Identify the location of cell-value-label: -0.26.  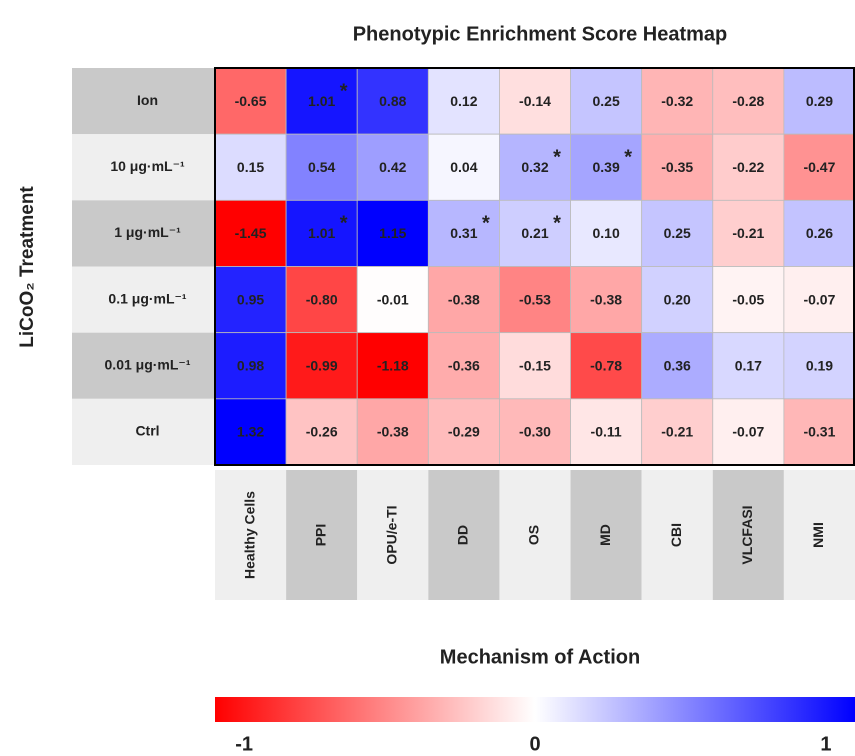
(322, 432).